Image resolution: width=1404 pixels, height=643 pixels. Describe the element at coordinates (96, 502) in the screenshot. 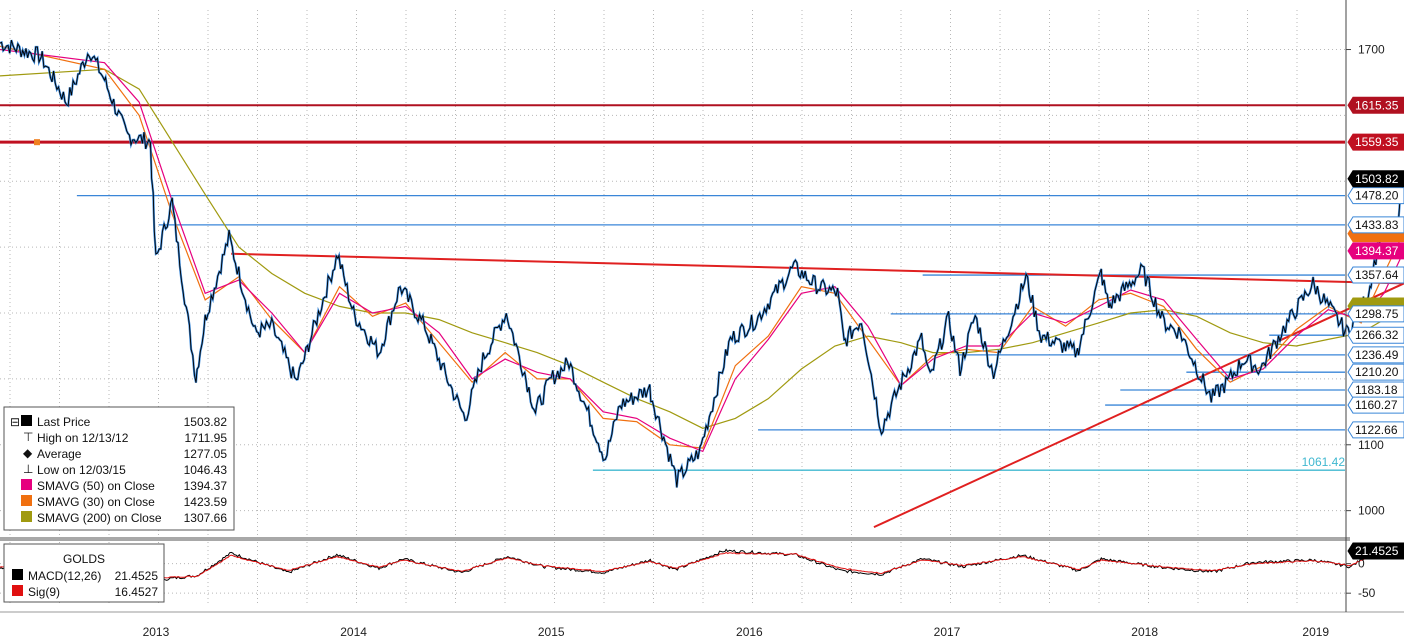

I see `legend-label: SMAVG (30) on Close` at that location.